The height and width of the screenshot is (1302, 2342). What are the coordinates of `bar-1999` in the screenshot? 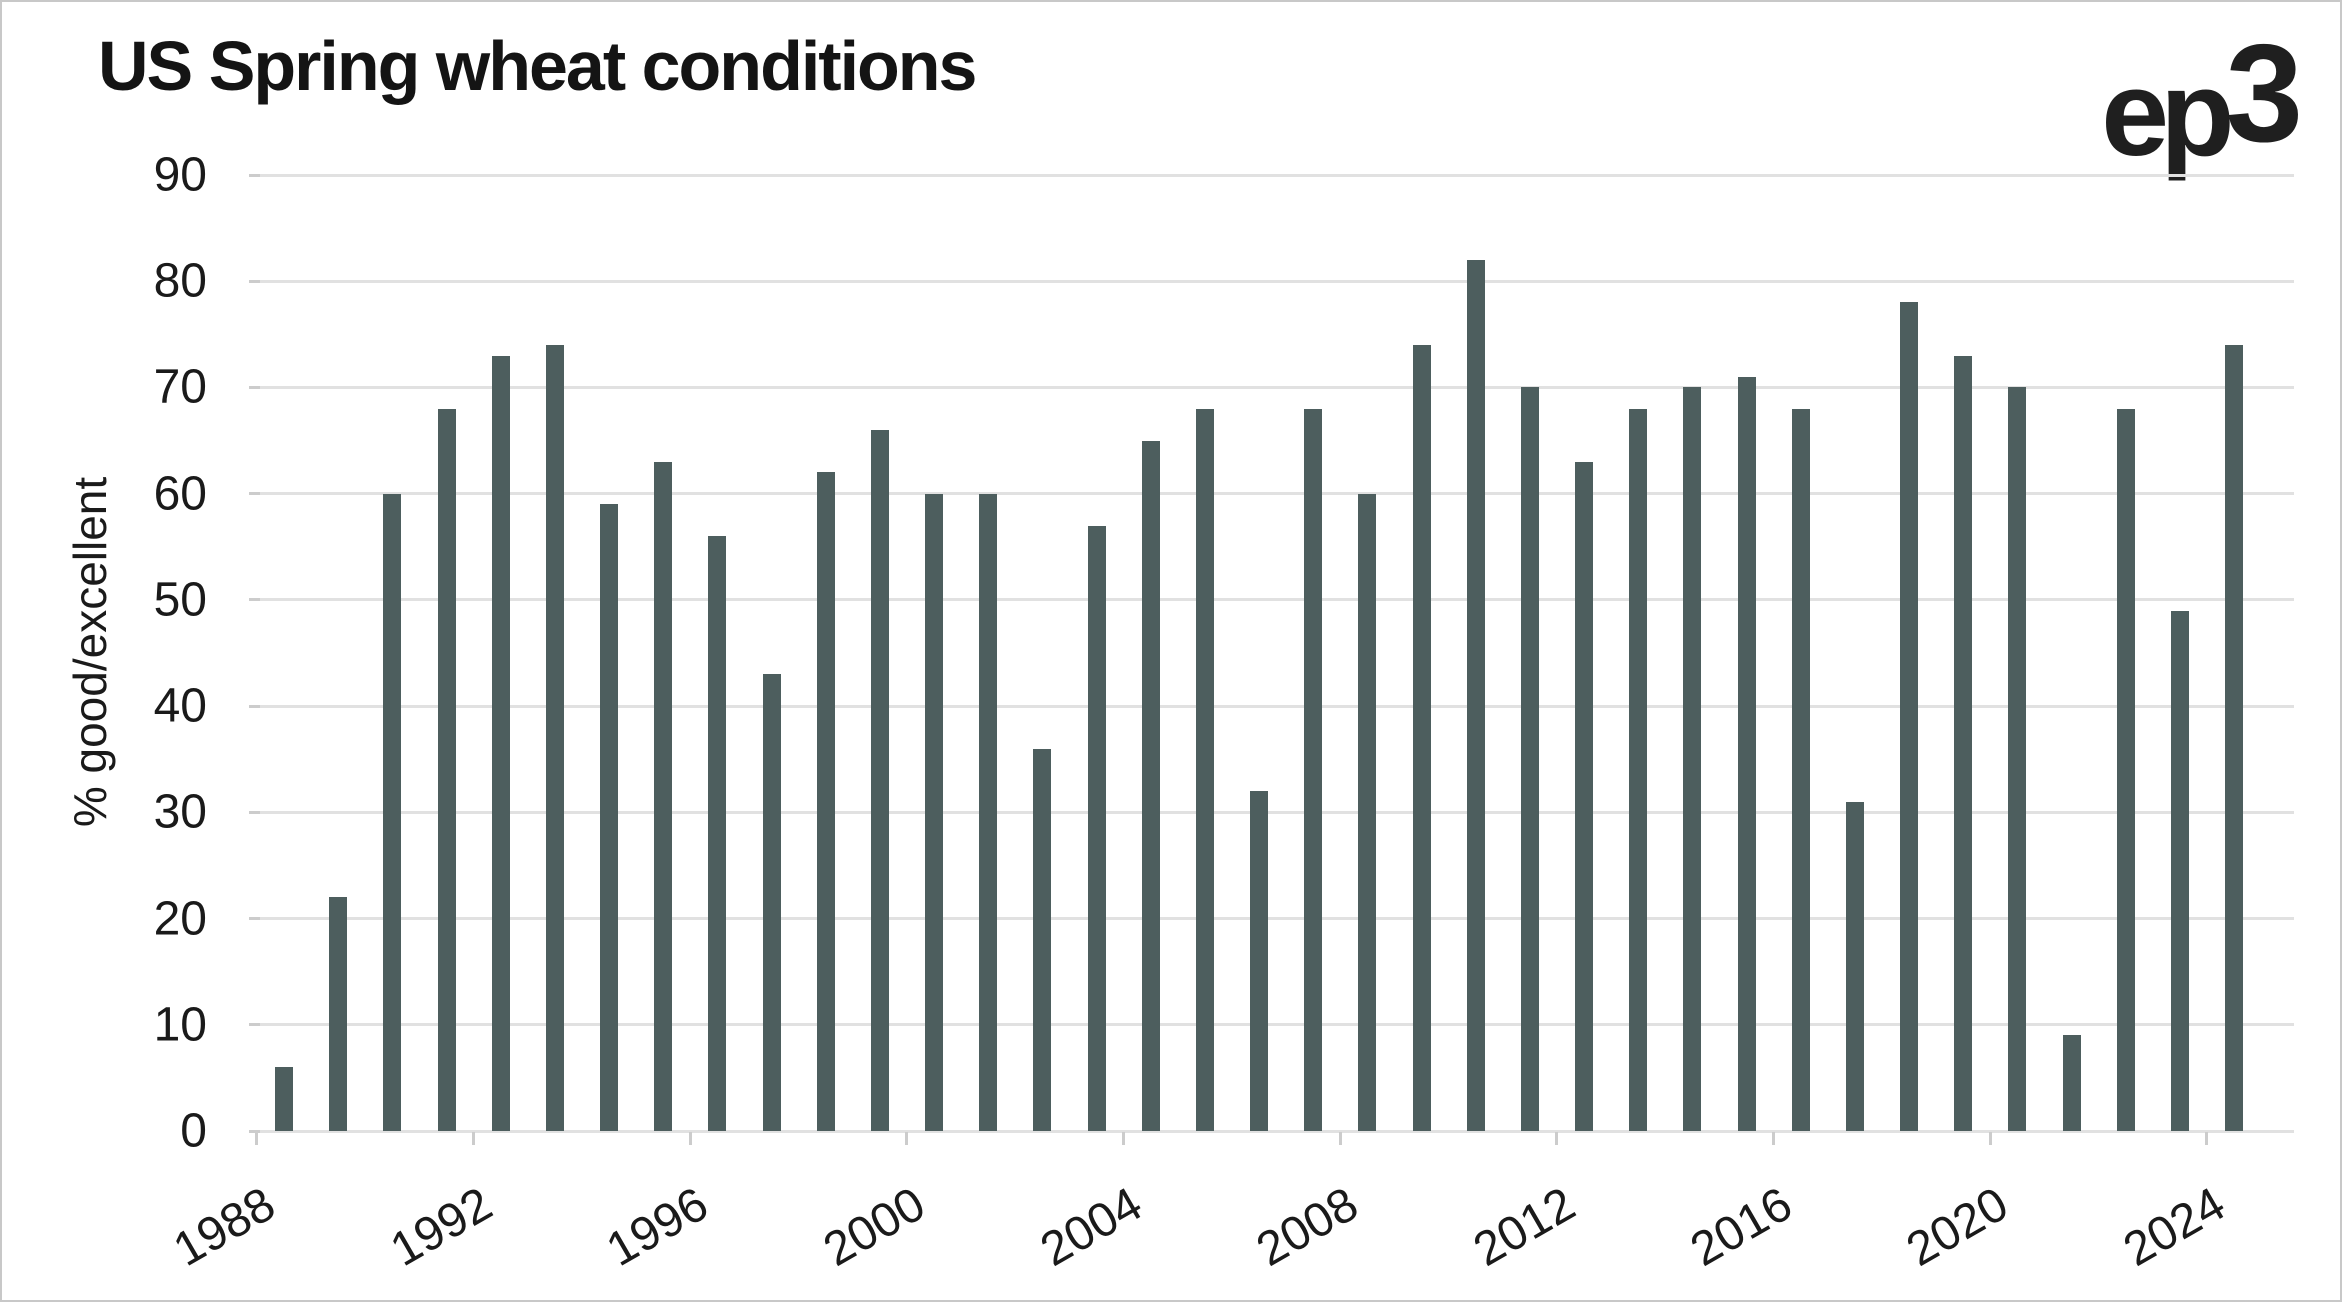 It's located at (879, 780).